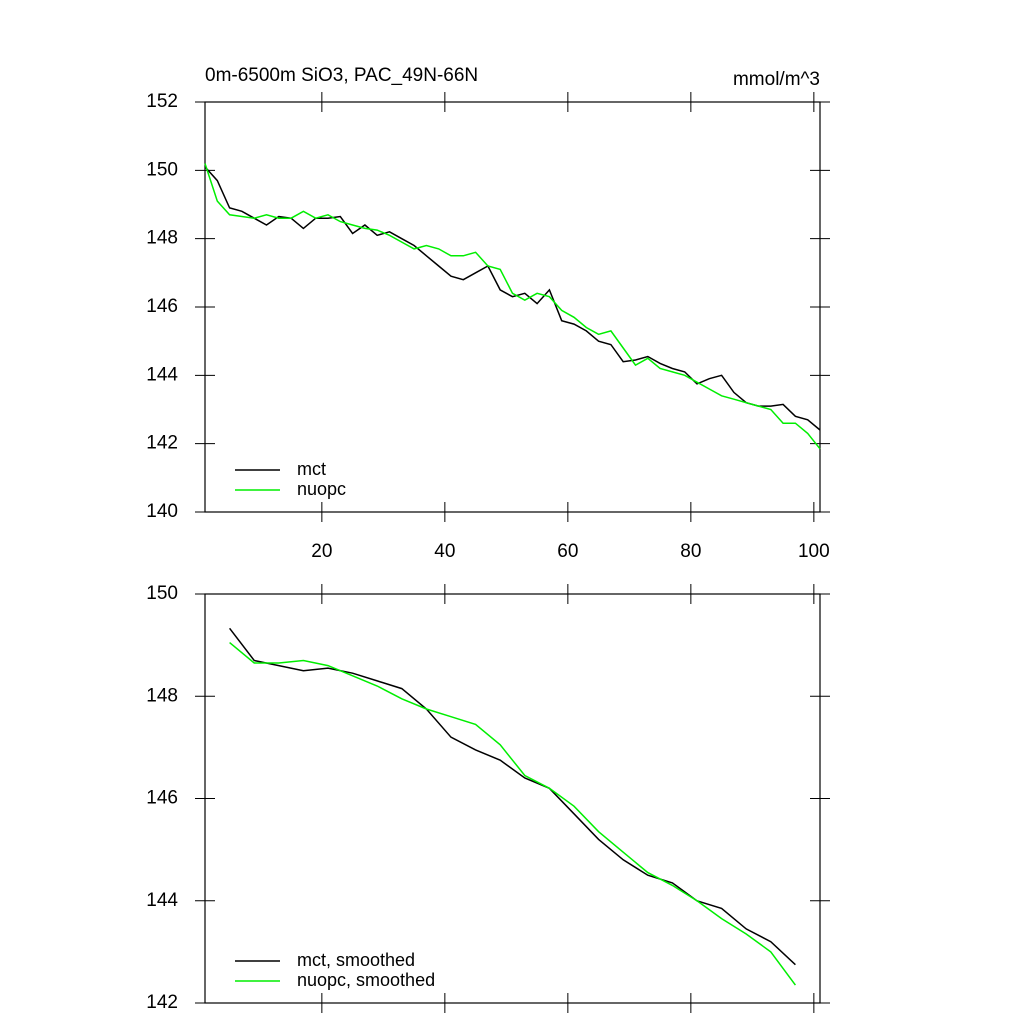  I want to click on x-tick-label: 60, so click(567, 551).